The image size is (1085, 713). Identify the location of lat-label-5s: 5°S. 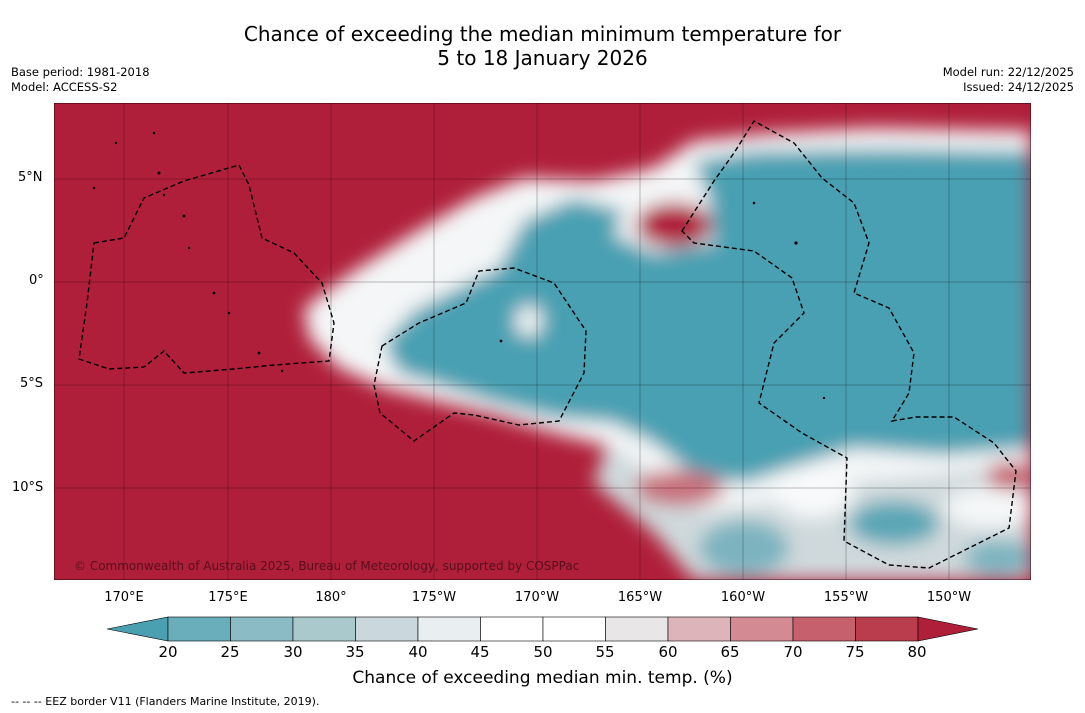
(32, 383).